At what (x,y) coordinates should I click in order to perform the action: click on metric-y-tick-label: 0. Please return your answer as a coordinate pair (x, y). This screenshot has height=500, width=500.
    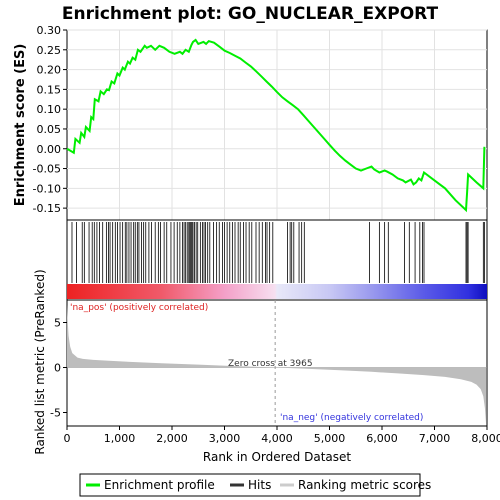
    Looking at the image, I should click on (57, 368).